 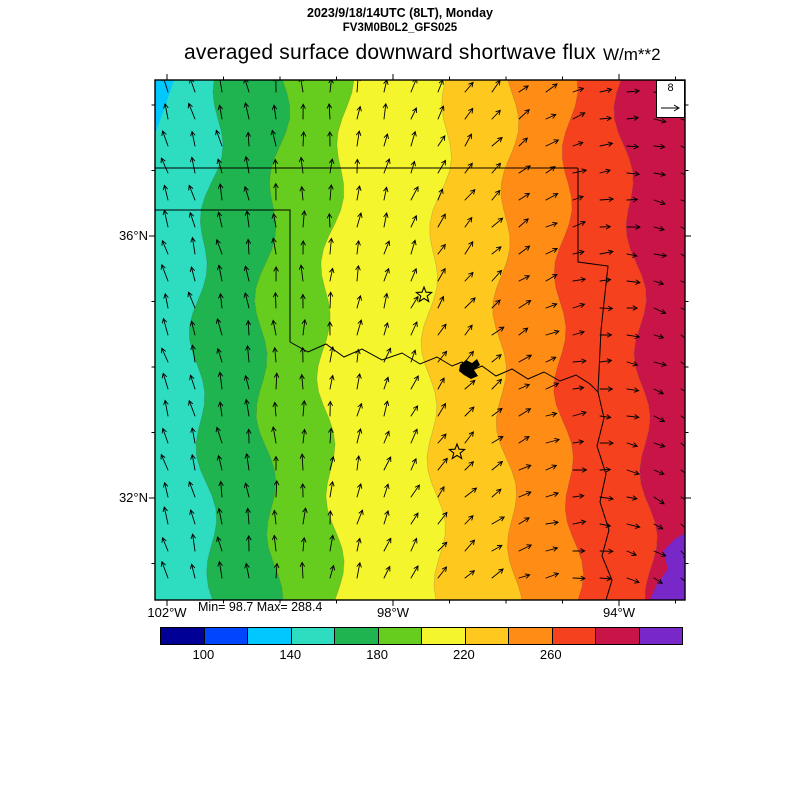 I want to click on valid-time-title: 2023/9/18/14UTC (8LT), Monday, so click(x=400, y=13).